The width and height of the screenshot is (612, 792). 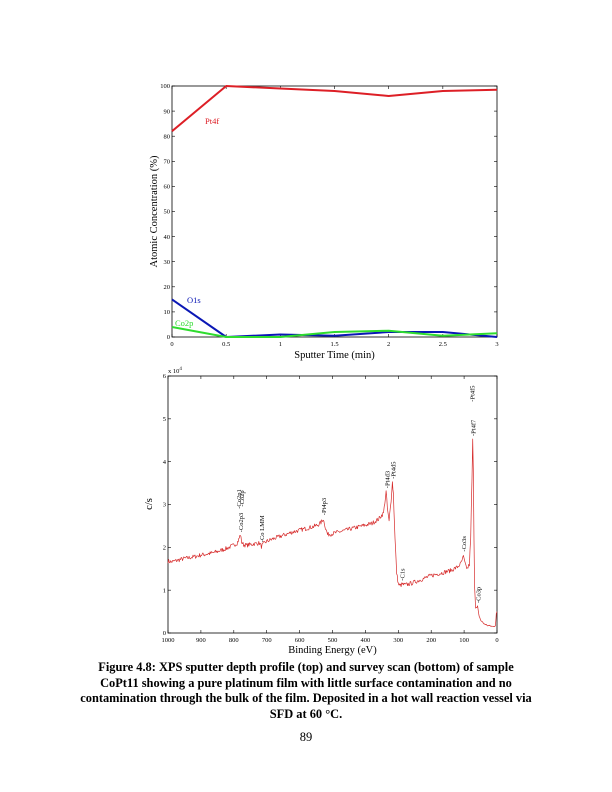 What do you see at coordinates (167, 262) in the screenshot?
I see `y-tick-label: 30` at bounding box center [167, 262].